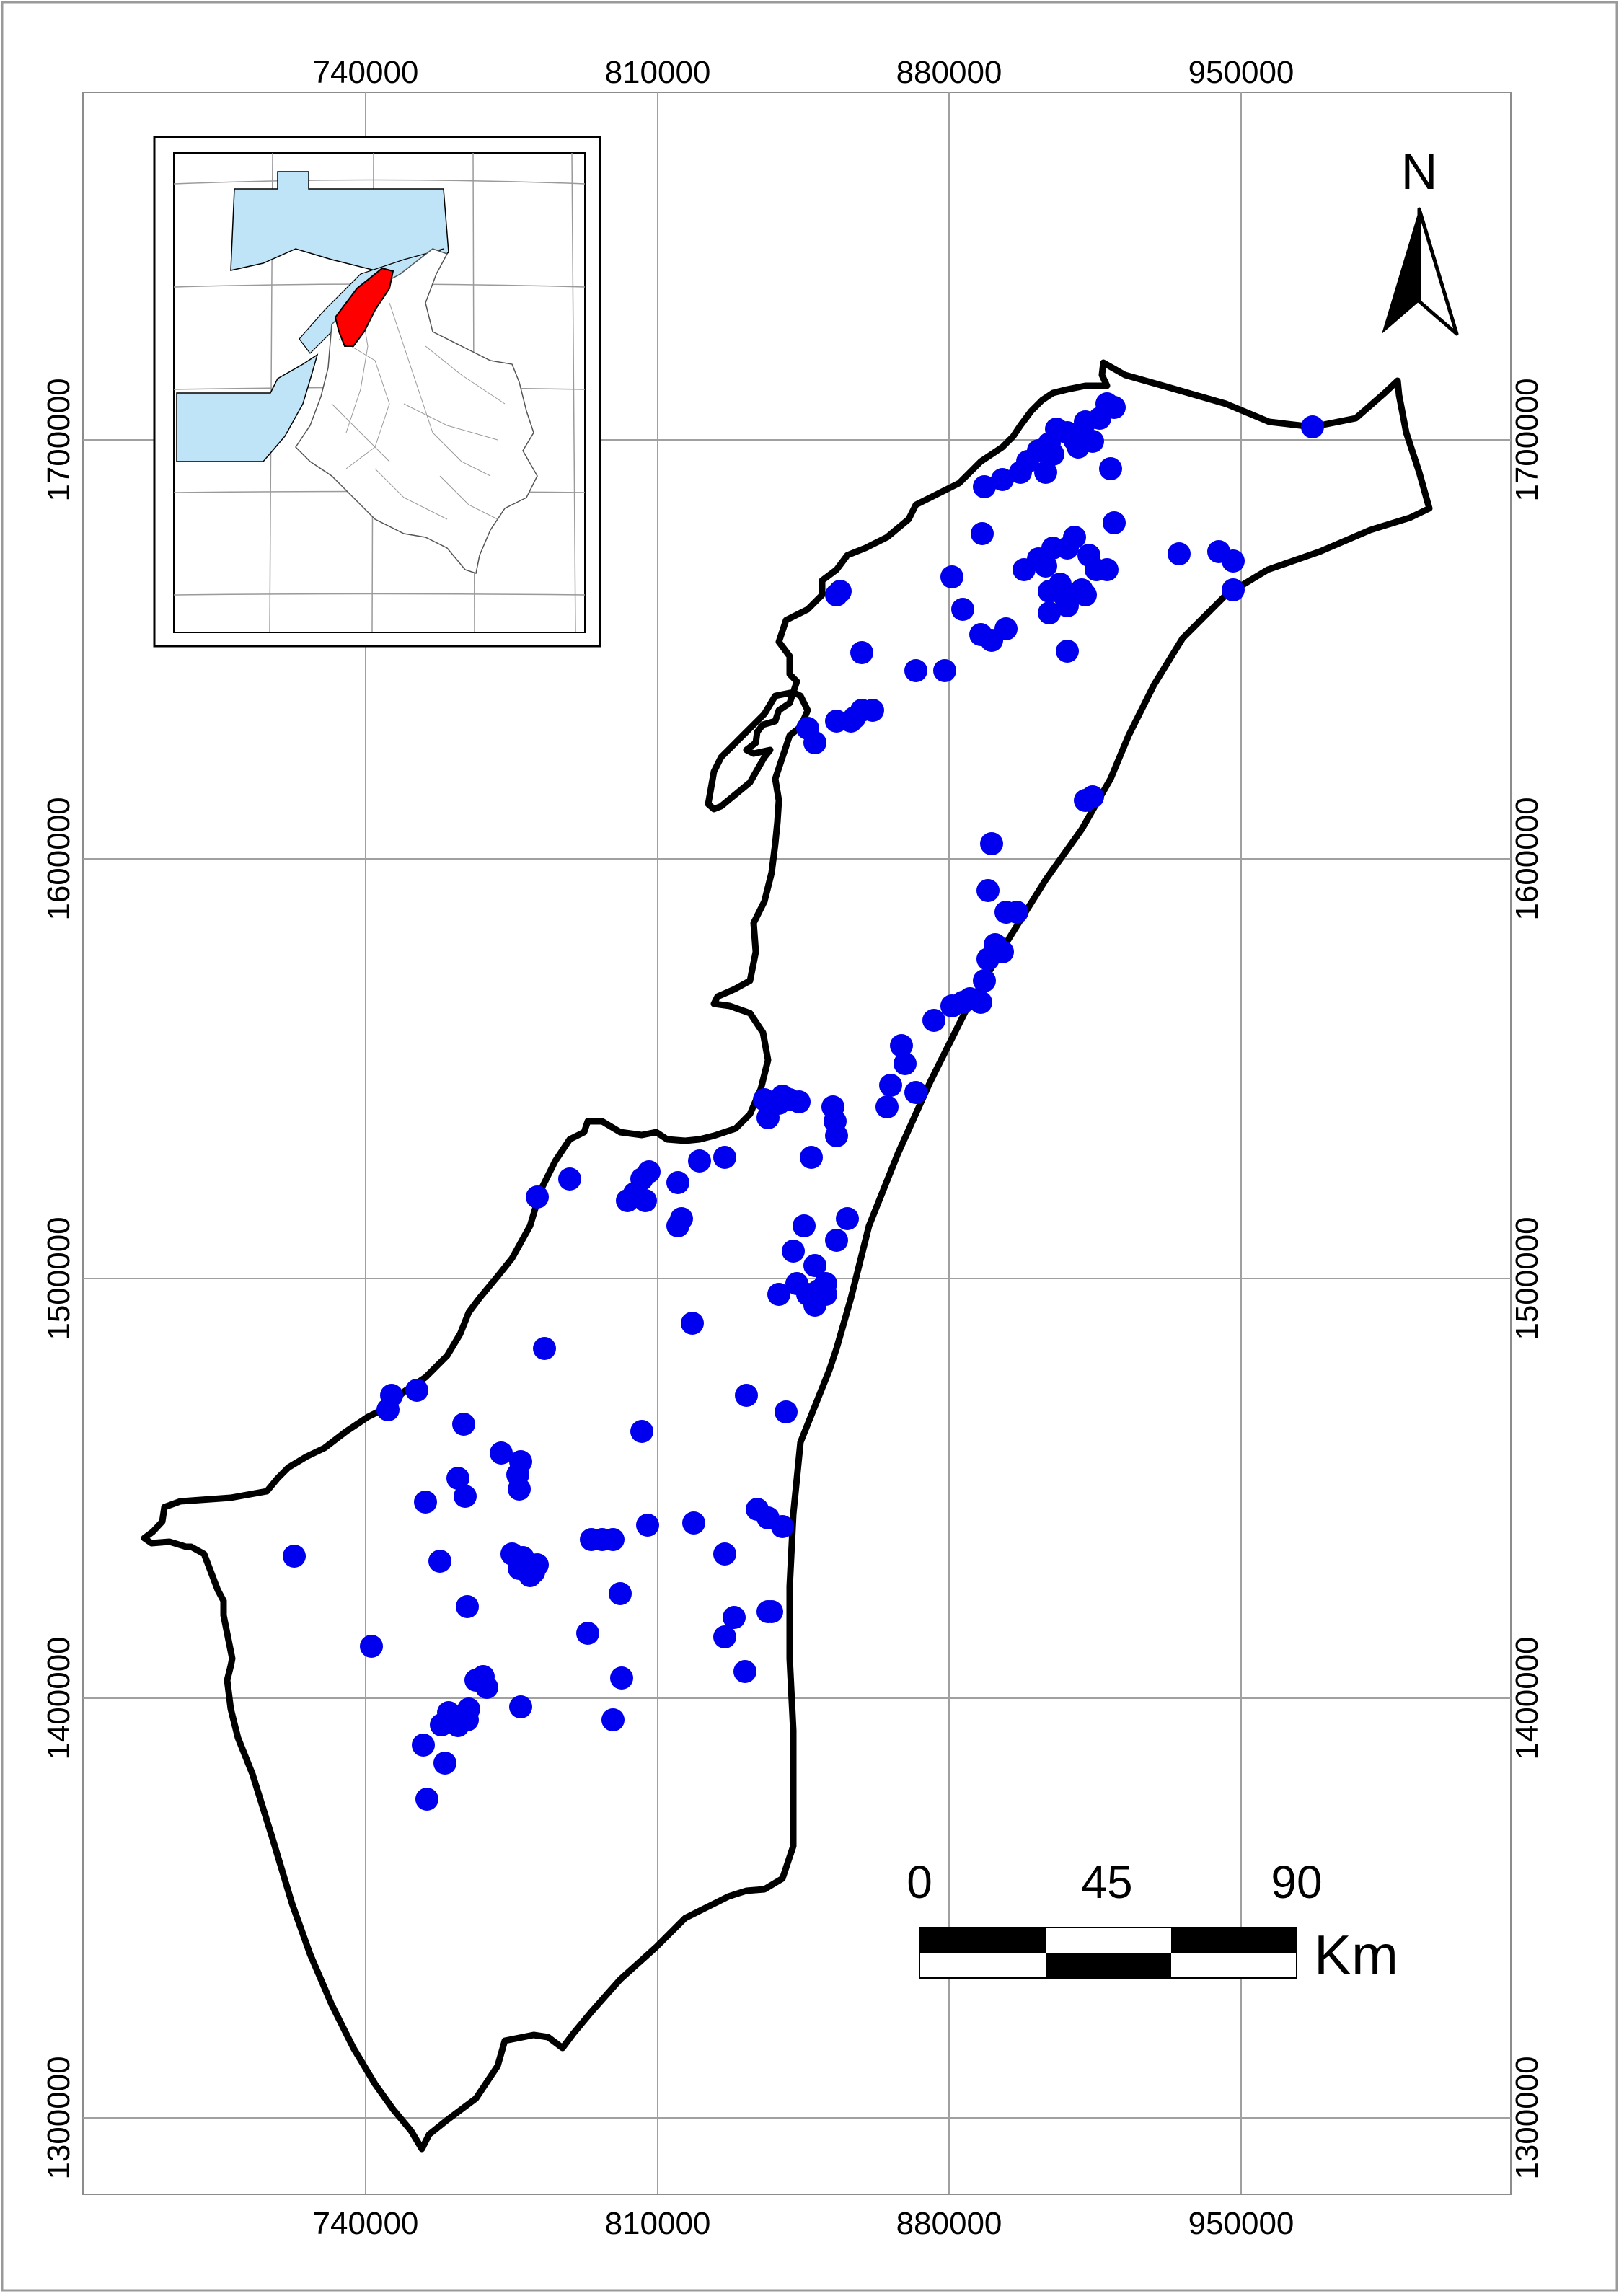 The width and height of the screenshot is (1619, 2296). What do you see at coordinates (1527, 1697) in the screenshot?
I see `y-tick-label: 1400000` at bounding box center [1527, 1697].